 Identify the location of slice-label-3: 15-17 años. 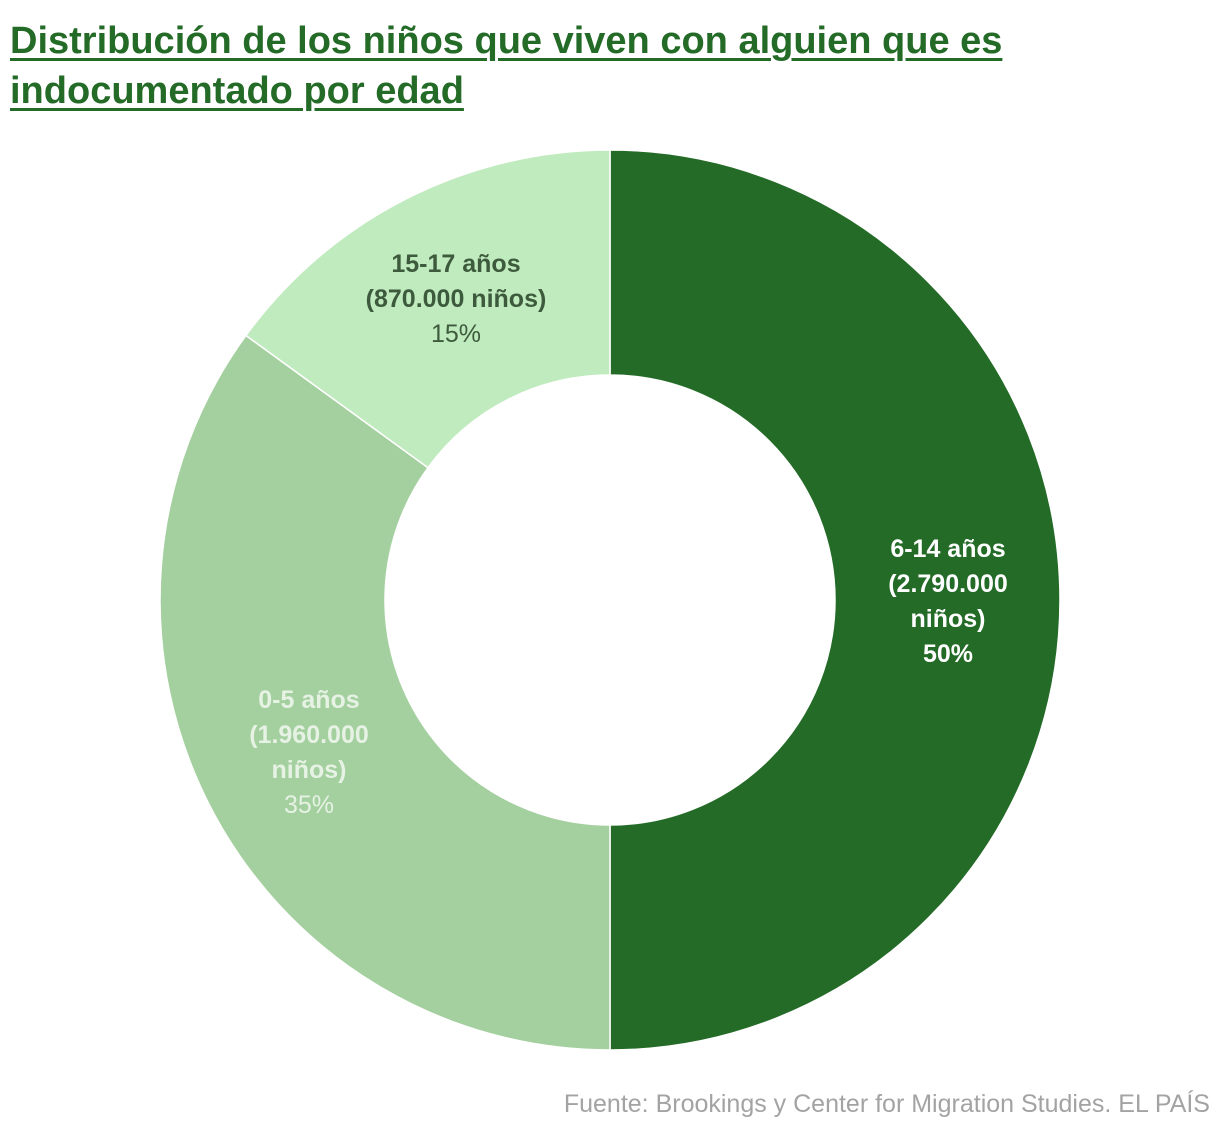
(455, 264).